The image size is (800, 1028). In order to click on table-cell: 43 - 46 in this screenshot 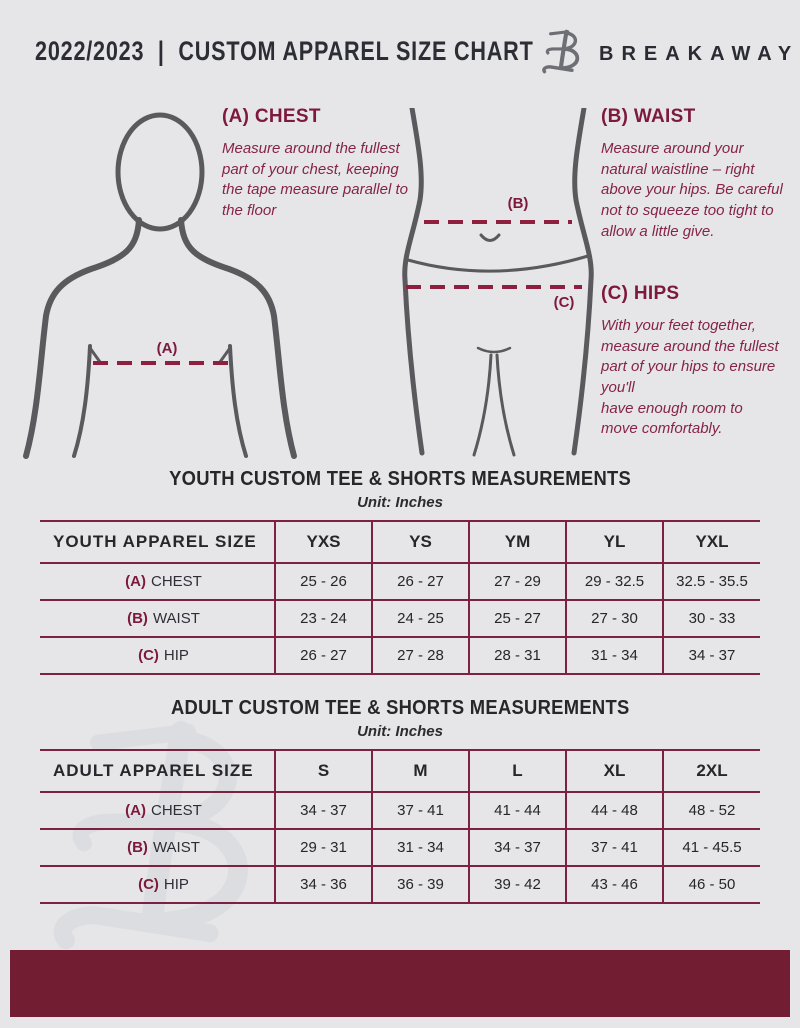, I will do `click(614, 884)`.